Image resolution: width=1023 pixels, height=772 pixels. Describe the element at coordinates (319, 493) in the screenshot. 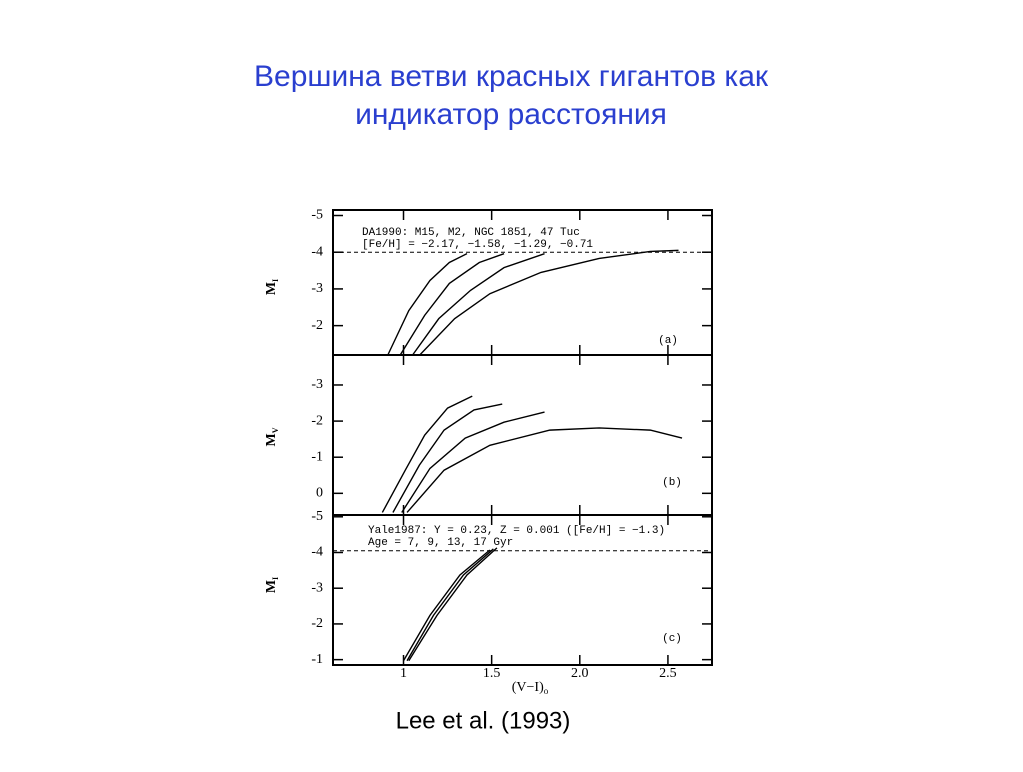

I see `y-tick-label: 0` at that location.